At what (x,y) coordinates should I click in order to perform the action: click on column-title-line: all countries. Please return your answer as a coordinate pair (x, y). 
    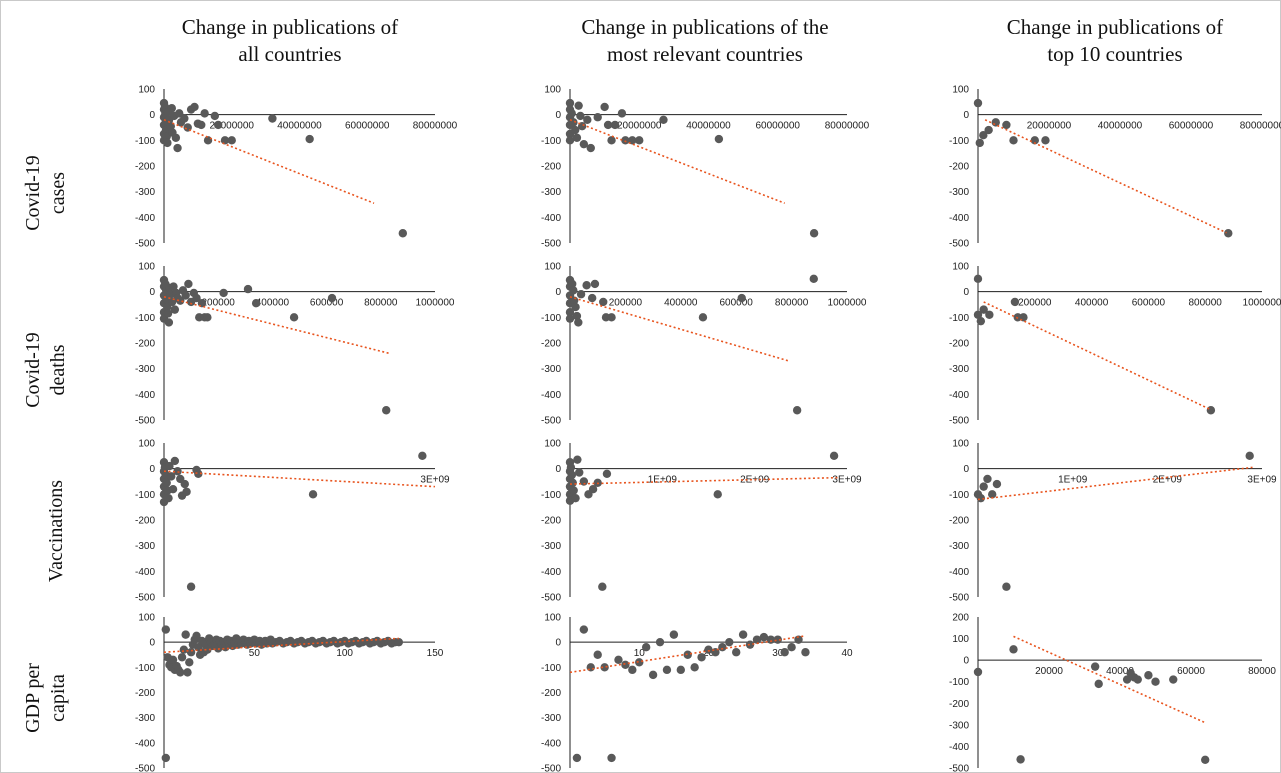
    Looking at the image, I should click on (290, 54).